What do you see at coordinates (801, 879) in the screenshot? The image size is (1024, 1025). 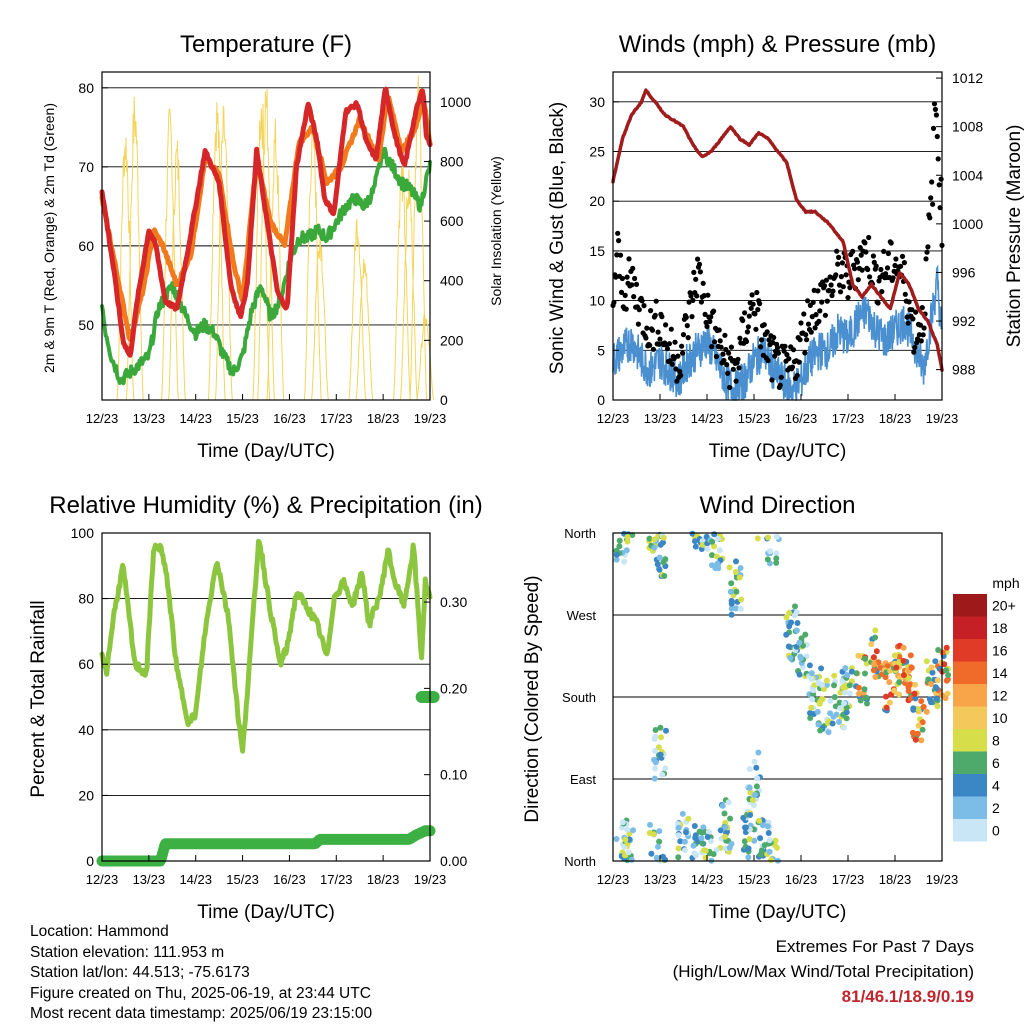 I see `x-tick-label-3: 16/23` at bounding box center [801, 879].